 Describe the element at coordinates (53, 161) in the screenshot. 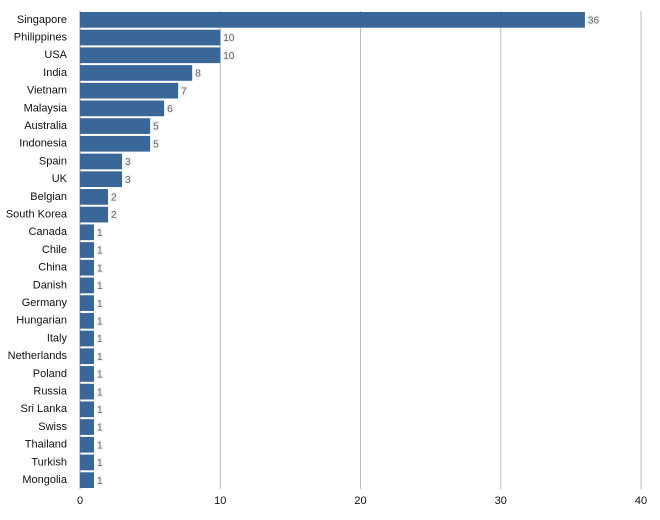

I see `y-tick-label: Spain` at that location.